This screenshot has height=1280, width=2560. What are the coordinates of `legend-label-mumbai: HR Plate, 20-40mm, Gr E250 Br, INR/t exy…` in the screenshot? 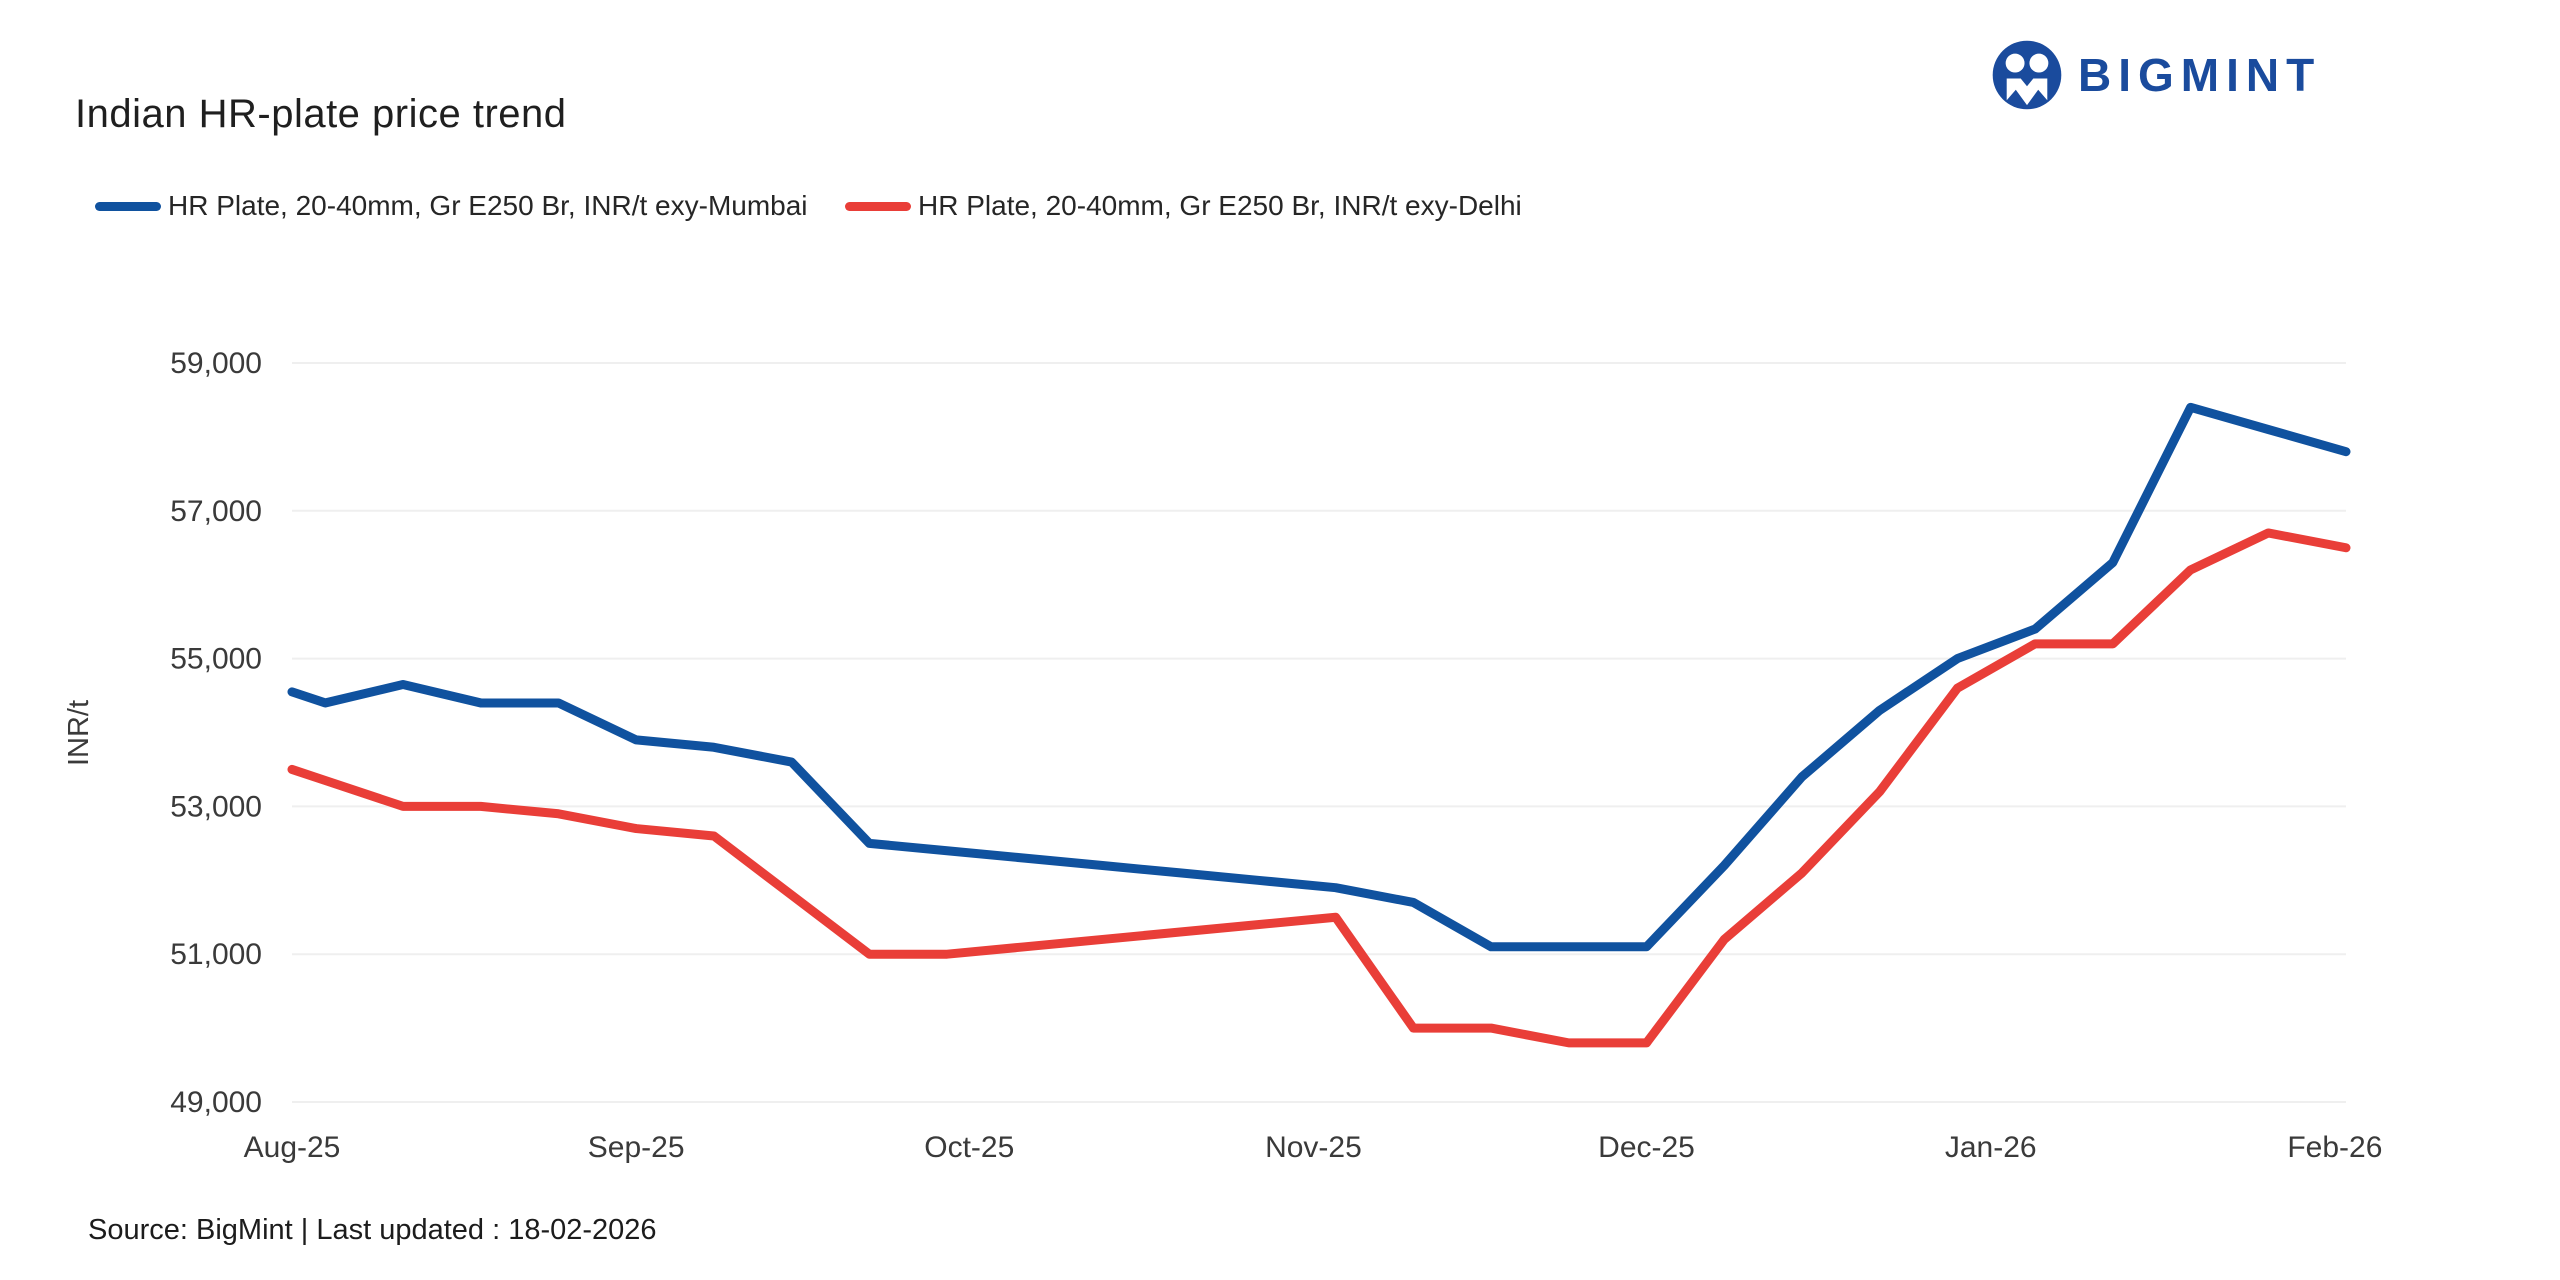 It's located at (488, 205).